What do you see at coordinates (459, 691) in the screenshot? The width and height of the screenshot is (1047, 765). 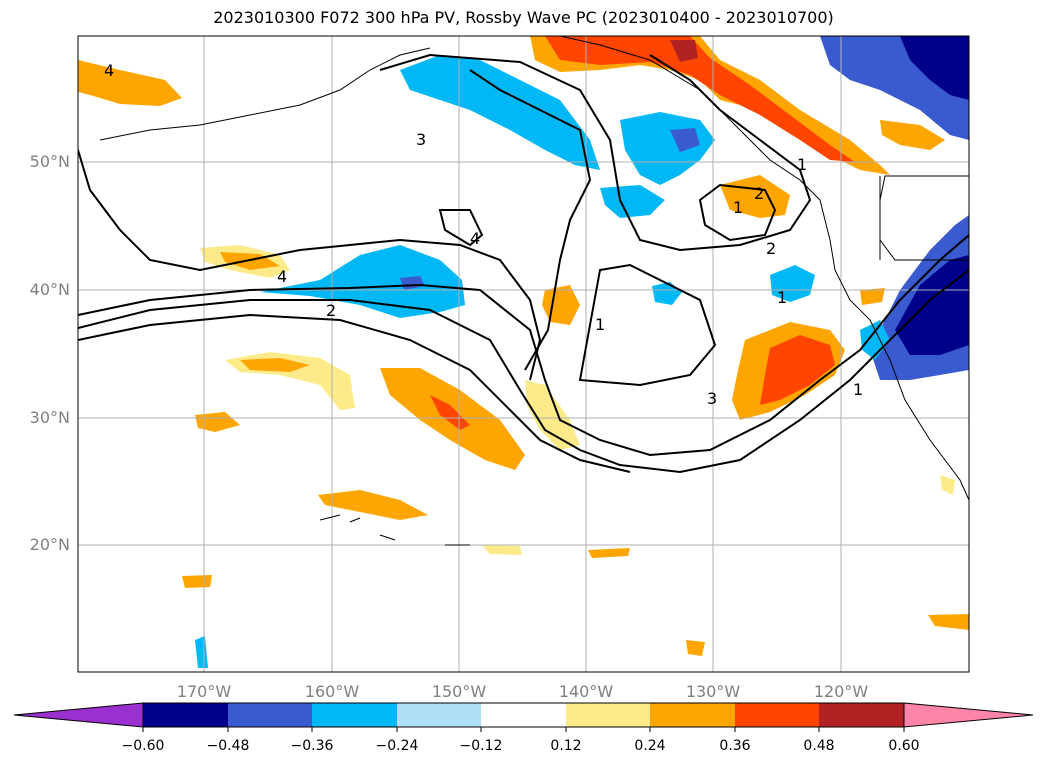 I see `lon-label-150w: 150°W` at bounding box center [459, 691].